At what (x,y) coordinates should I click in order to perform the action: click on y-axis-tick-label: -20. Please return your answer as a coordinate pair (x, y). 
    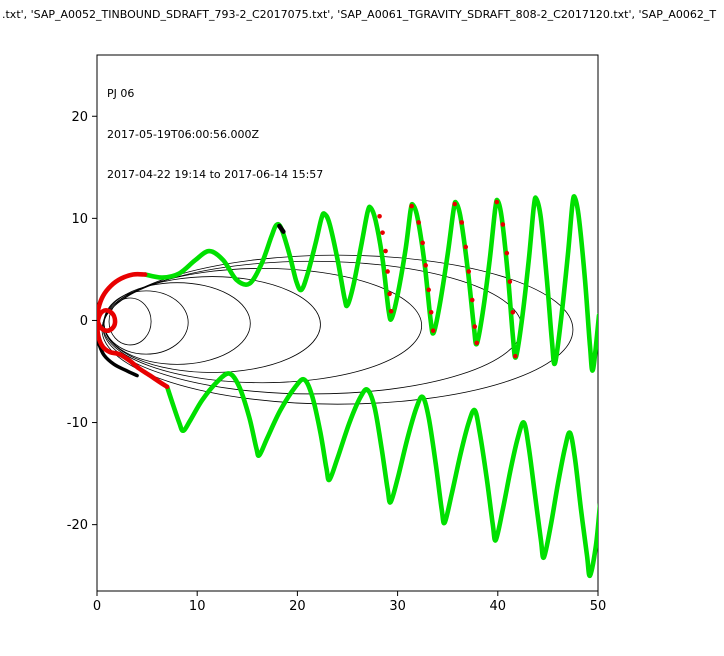
    Looking at the image, I should click on (77, 525).